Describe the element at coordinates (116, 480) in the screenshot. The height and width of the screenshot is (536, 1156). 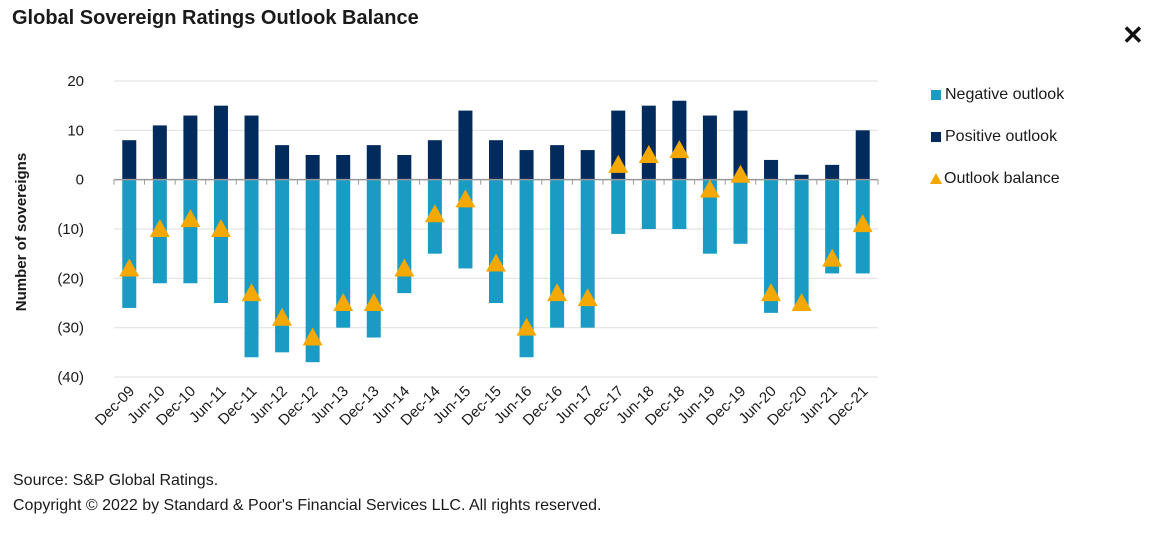
I see `source-note: Source: S&P Global Ratings.` at that location.